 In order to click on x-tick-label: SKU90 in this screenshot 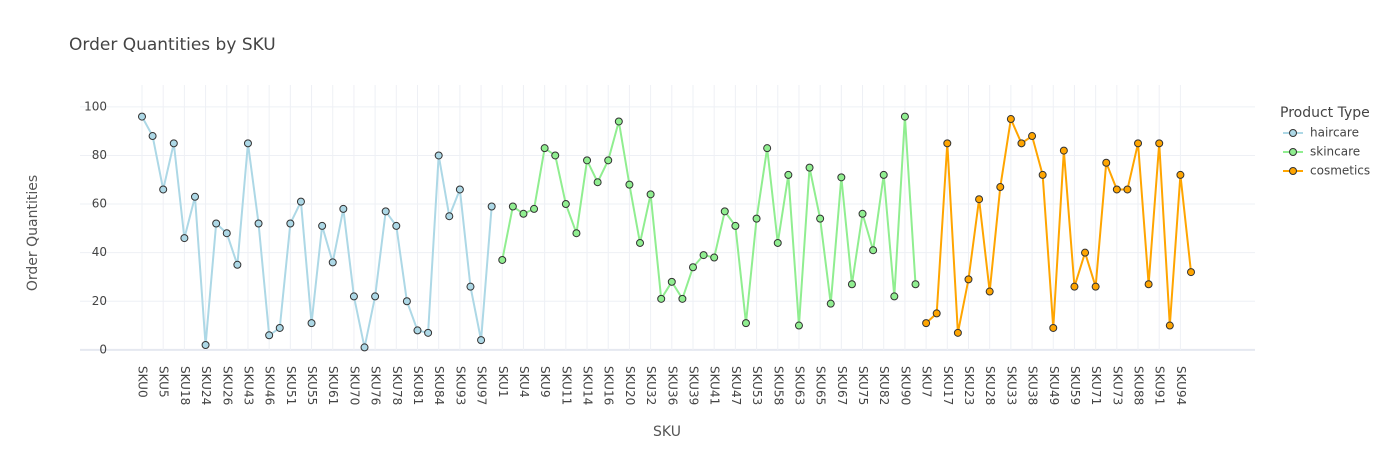, I will do `click(905, 385)`.